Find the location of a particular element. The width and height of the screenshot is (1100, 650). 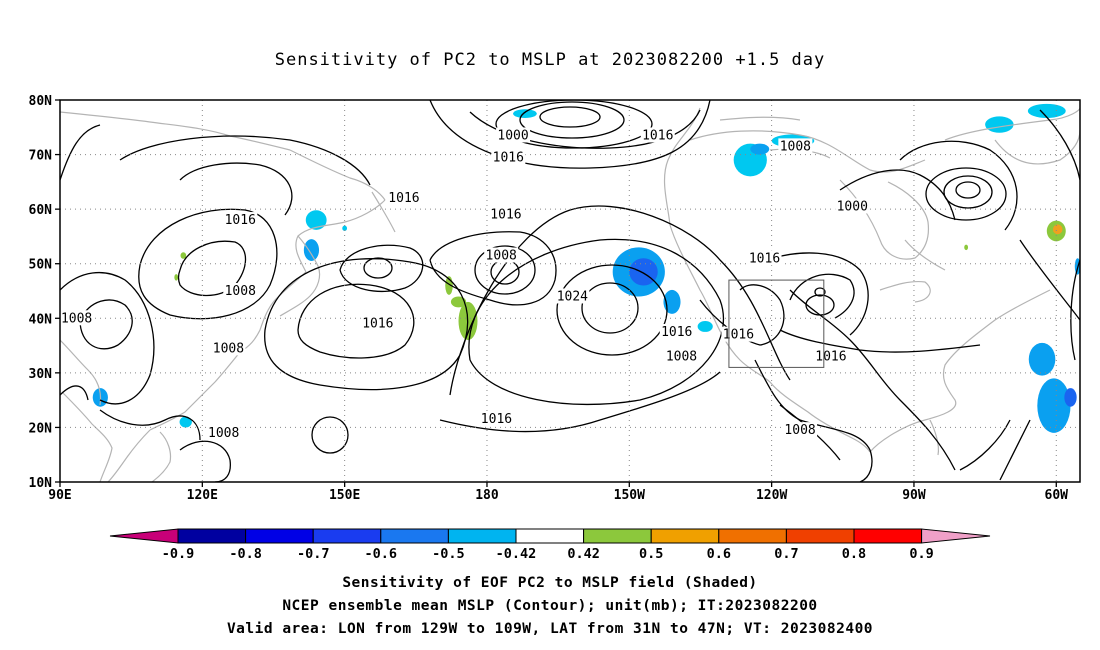

lon-tick-label: 90E is located at coordinates (59, 495).